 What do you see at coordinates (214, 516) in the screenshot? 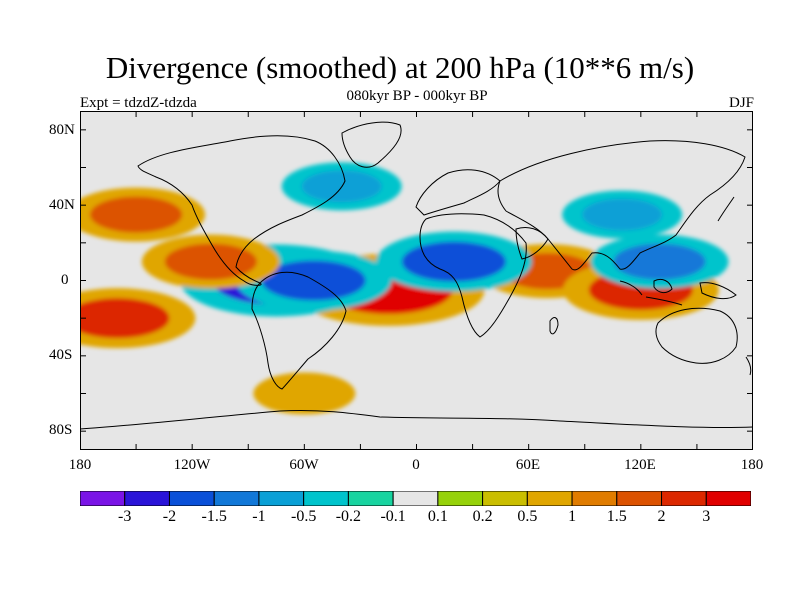
I see `colorbar-label: -1.5` at bounding box center [214, 516].